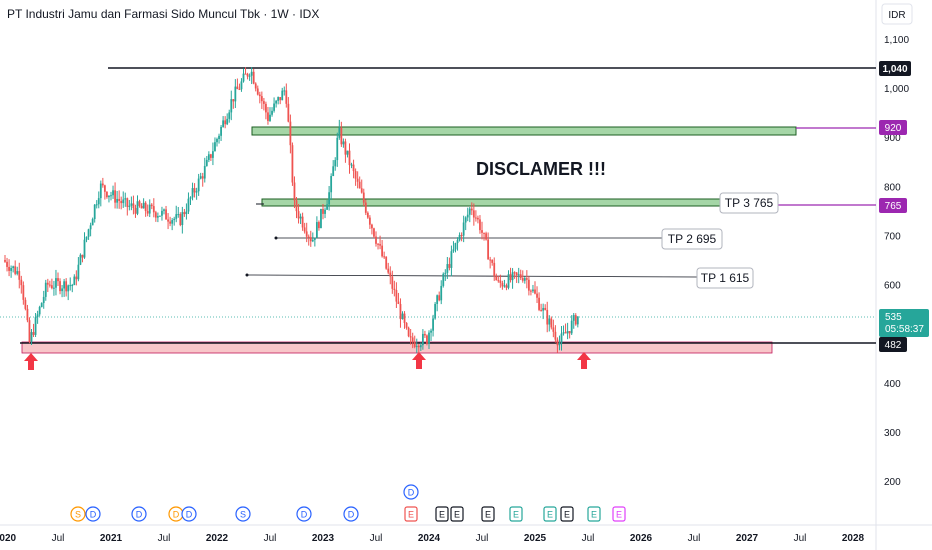  I want to click on price-tag-920-text: 920, so click(893, 128).